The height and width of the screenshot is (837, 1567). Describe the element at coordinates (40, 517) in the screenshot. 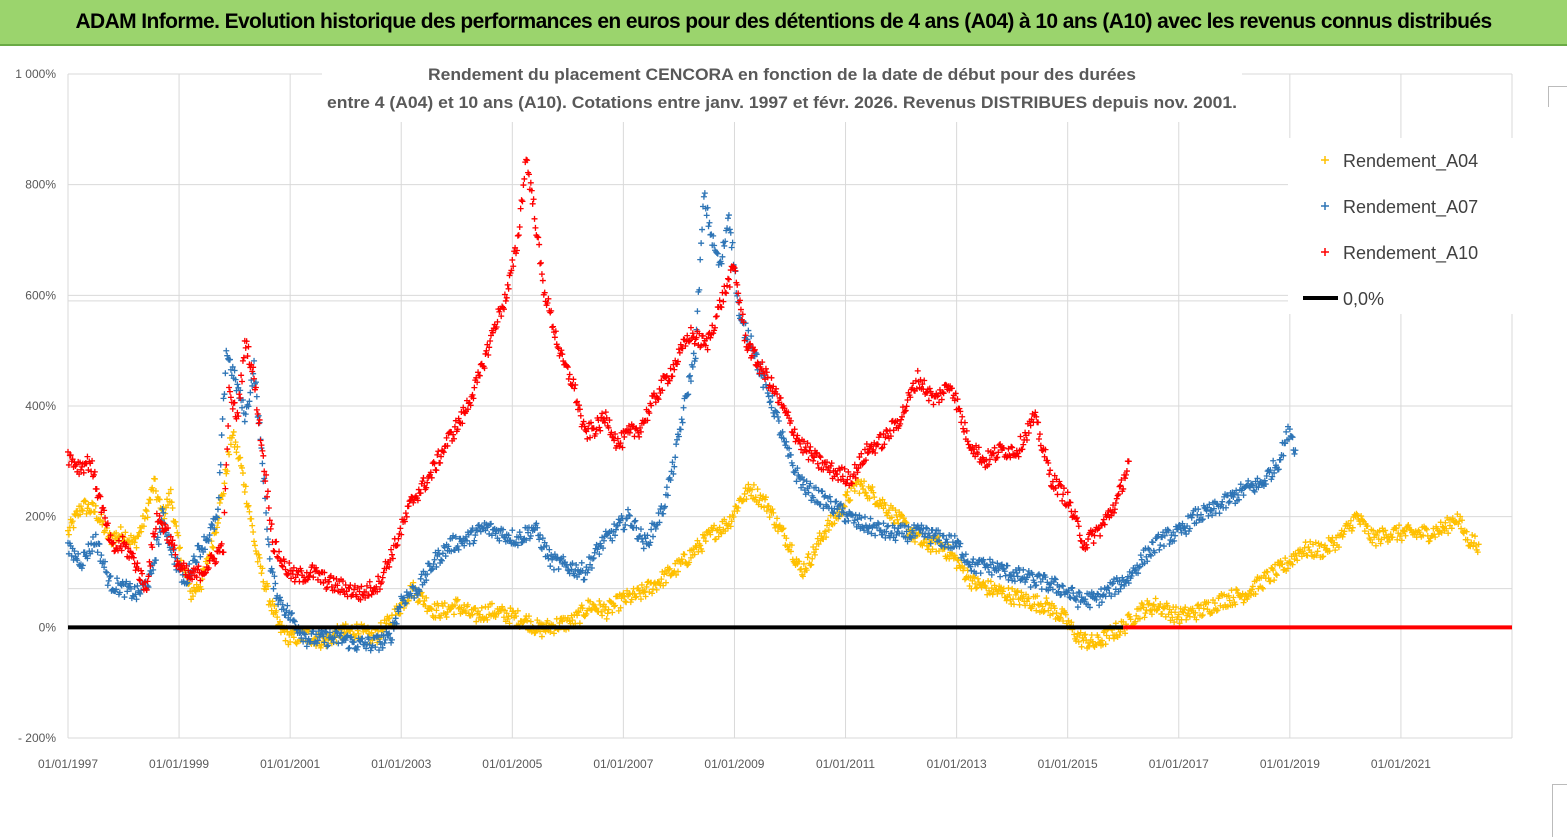

I see `y-tick-label: 200%` at that location.